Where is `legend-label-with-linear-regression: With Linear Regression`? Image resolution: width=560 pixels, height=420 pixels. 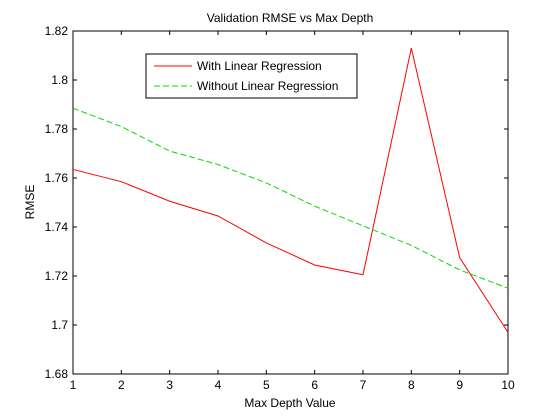
legend-label-with-linear-regression: With Linear Regression is located at coordinates (259, 66).